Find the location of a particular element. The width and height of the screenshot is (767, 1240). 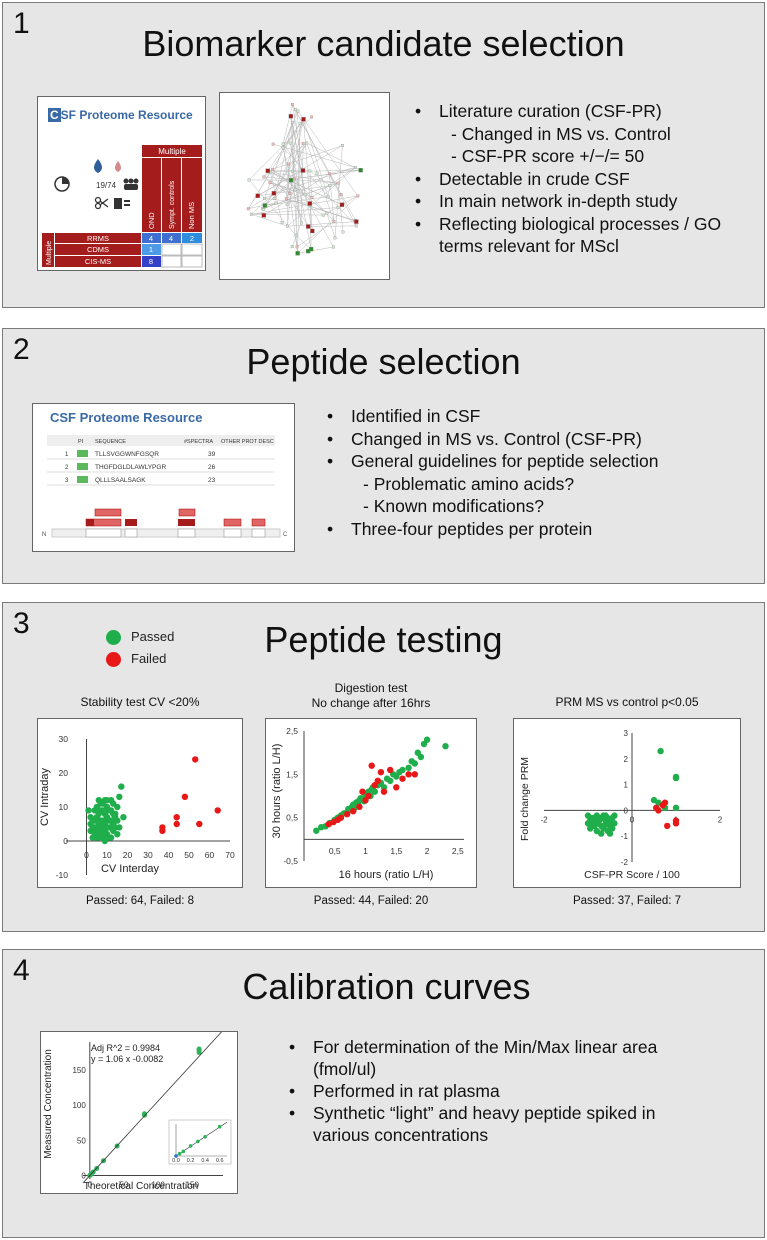

legend-label: Passed is located at coordinates (153, 636).